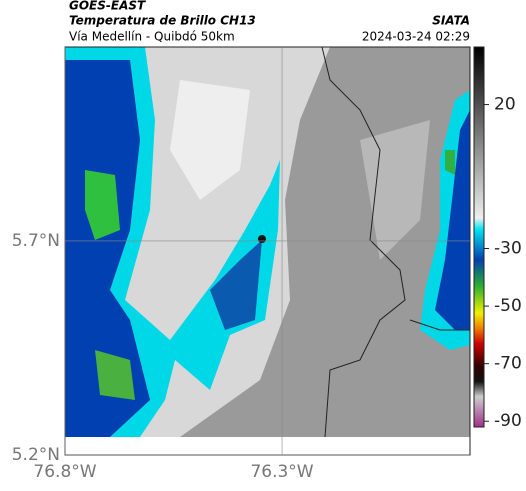 The height and width of the screenshot is (491, 526). What do you see at coordinates (505, 105) in the screenshot?
I see `colorbar-tick-label: 20` at bounding box center [505, 105].